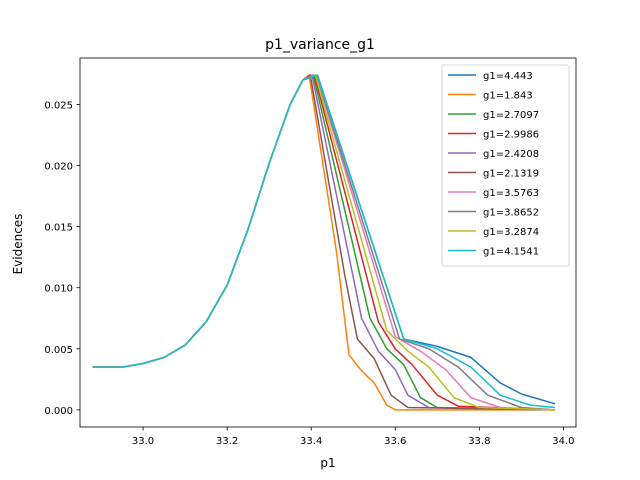  What do you see at coordinates (511, 193) in the screenshot?
I see `legend-label-6: g1=3.5763` at bounding box center [511, 193].